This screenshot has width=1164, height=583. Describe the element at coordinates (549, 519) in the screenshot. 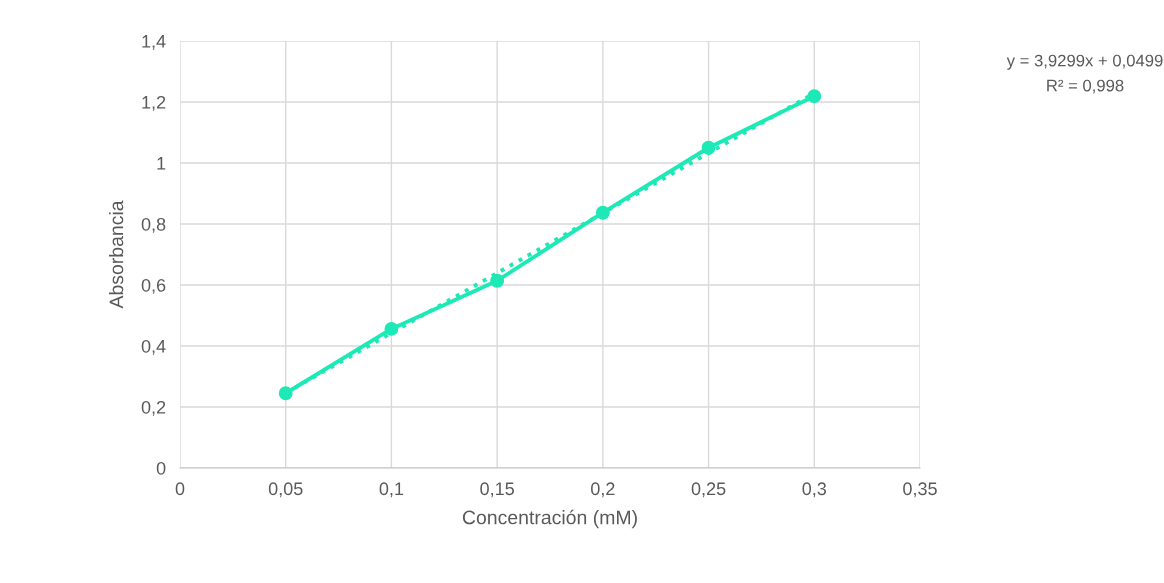

I see `x-axis-title: Concentración (mM)` at that location.